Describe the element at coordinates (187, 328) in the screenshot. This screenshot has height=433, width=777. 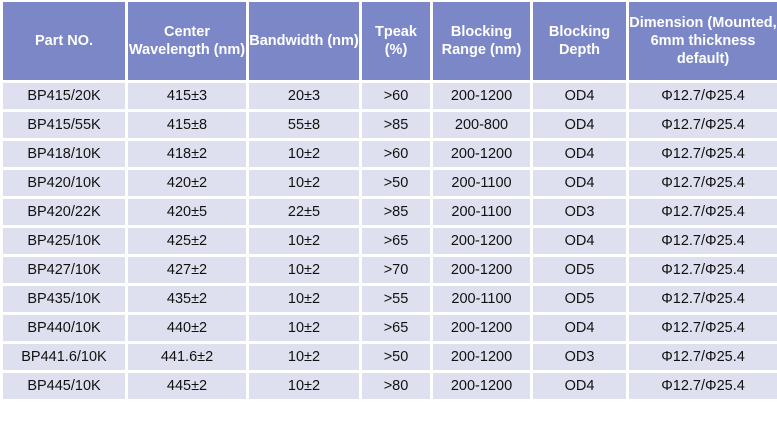
I see `cell-center-wavelength: 440±2` at that location.